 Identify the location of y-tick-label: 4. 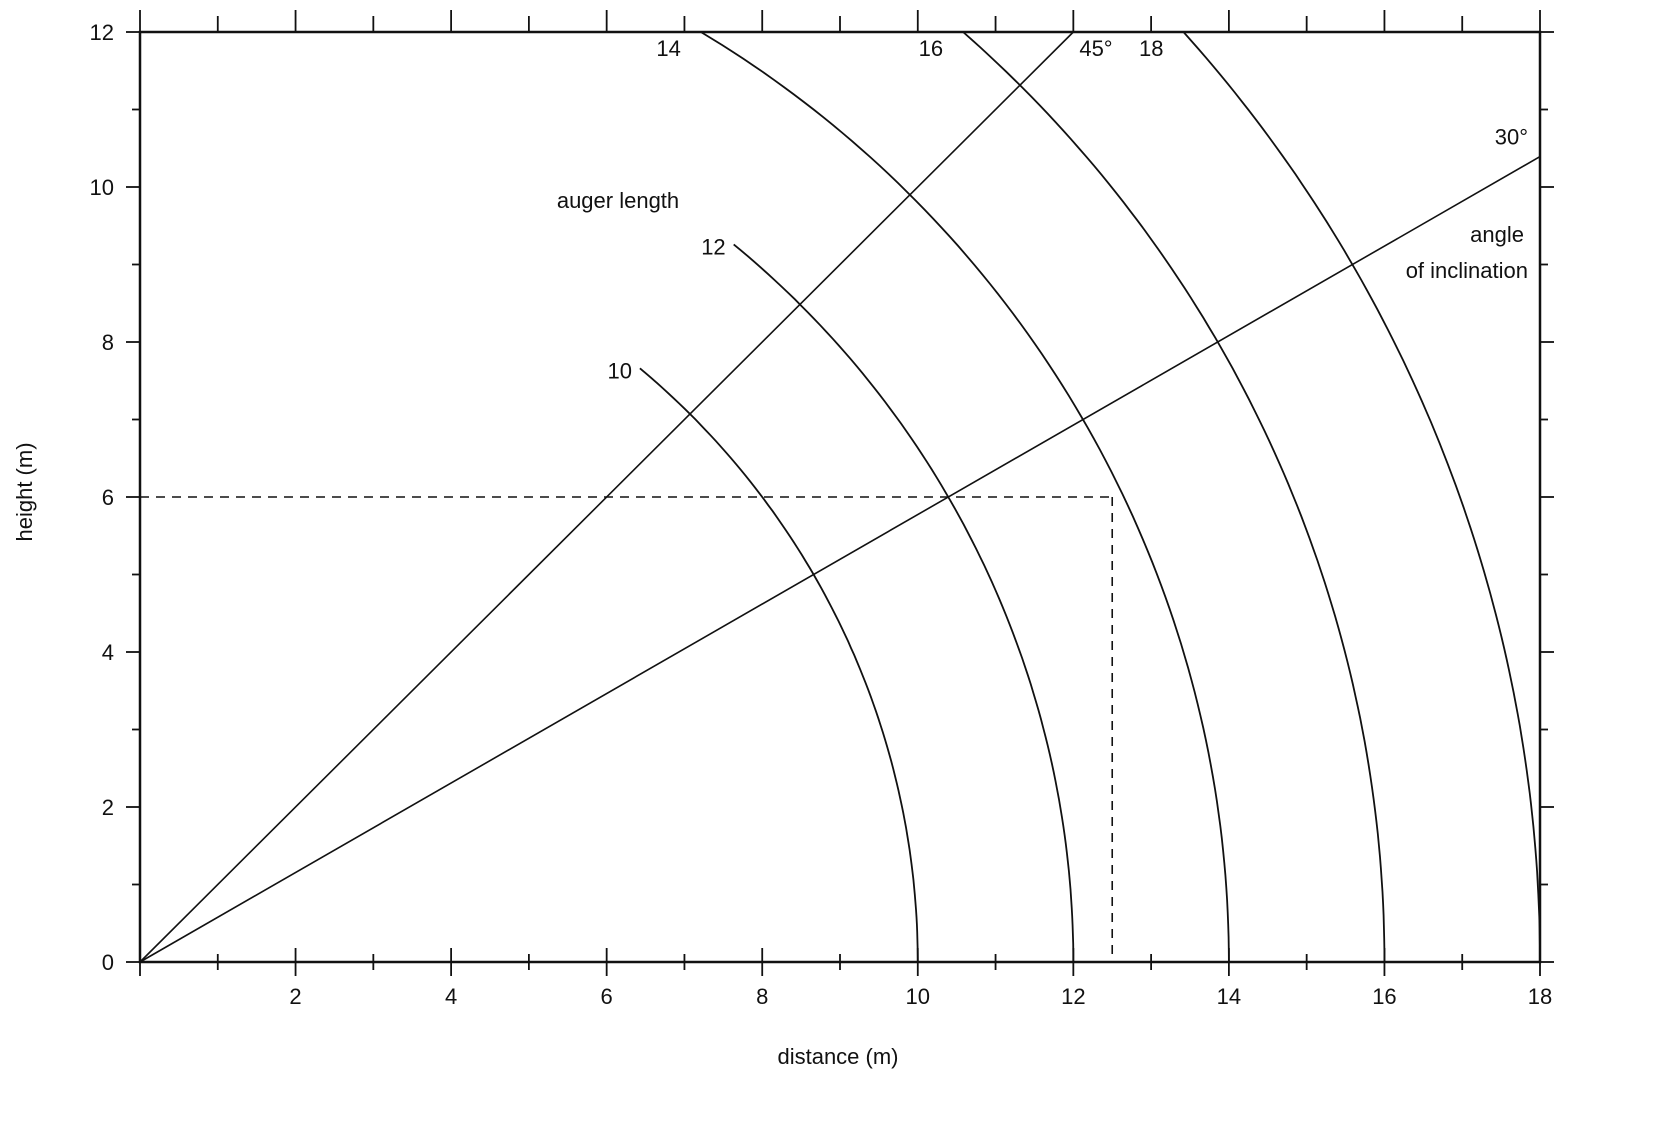
(108, 652).